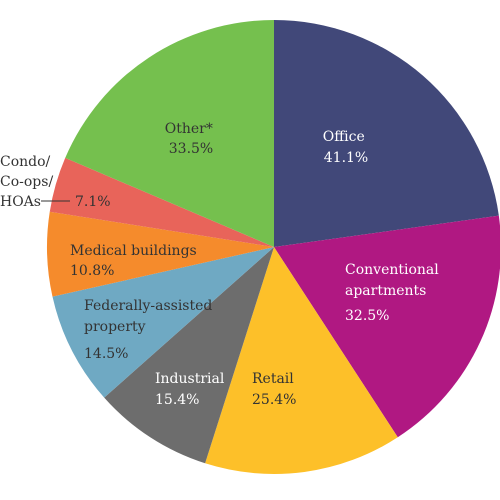 The image size is (500, 500). Describe the element at coordinates (394, 293) in the screenshot. I see `label-conventional-apartments: Conventional apartments 32.5%` at that location.